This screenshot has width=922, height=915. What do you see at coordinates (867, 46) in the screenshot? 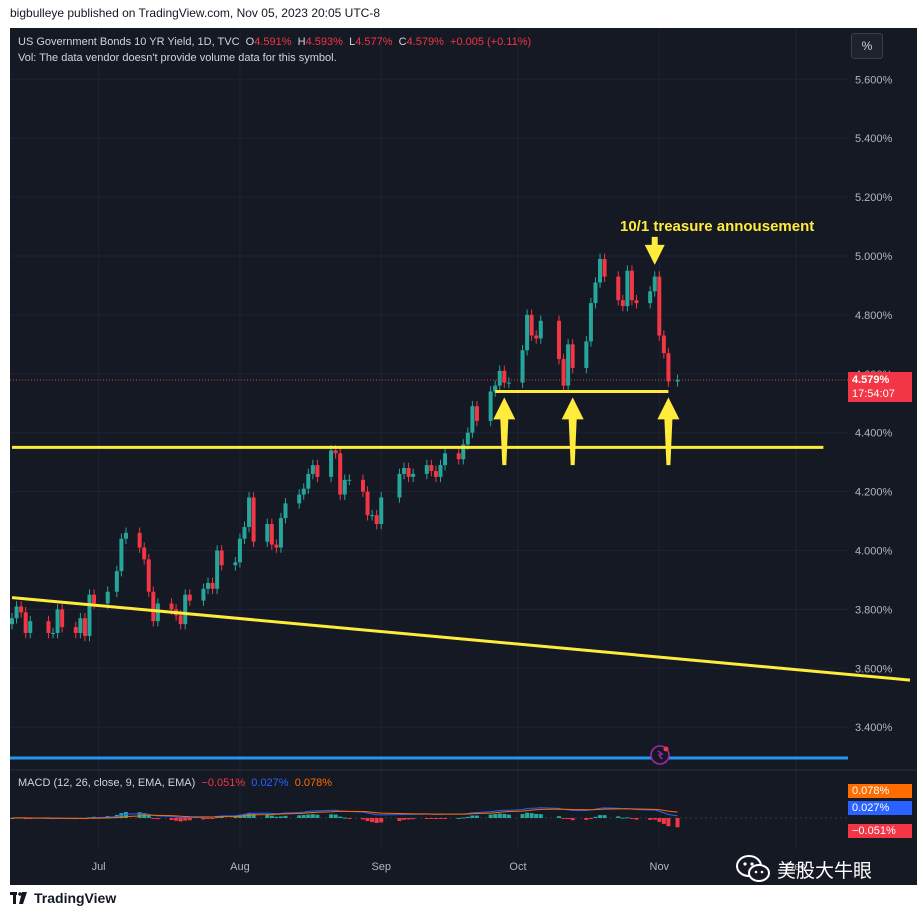
I see `percent-scale-button: %` at bounding box center [867, 46].